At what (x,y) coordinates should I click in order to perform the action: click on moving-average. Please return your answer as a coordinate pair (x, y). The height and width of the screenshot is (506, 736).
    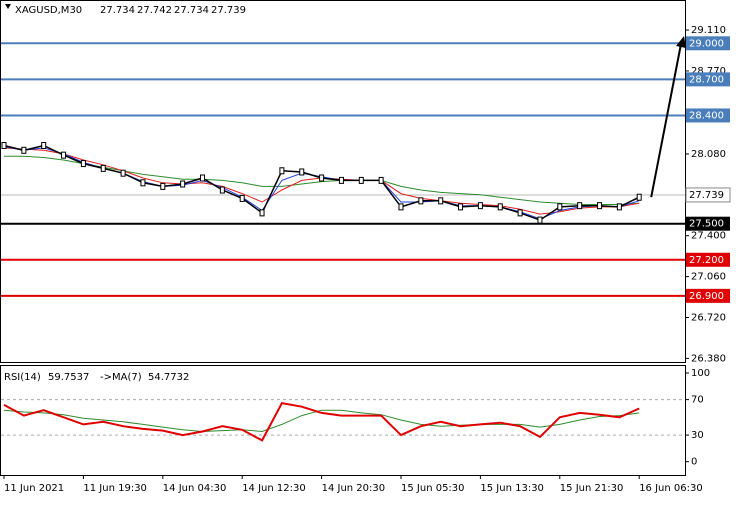
    Looking at the image, I should click on (322, 180).